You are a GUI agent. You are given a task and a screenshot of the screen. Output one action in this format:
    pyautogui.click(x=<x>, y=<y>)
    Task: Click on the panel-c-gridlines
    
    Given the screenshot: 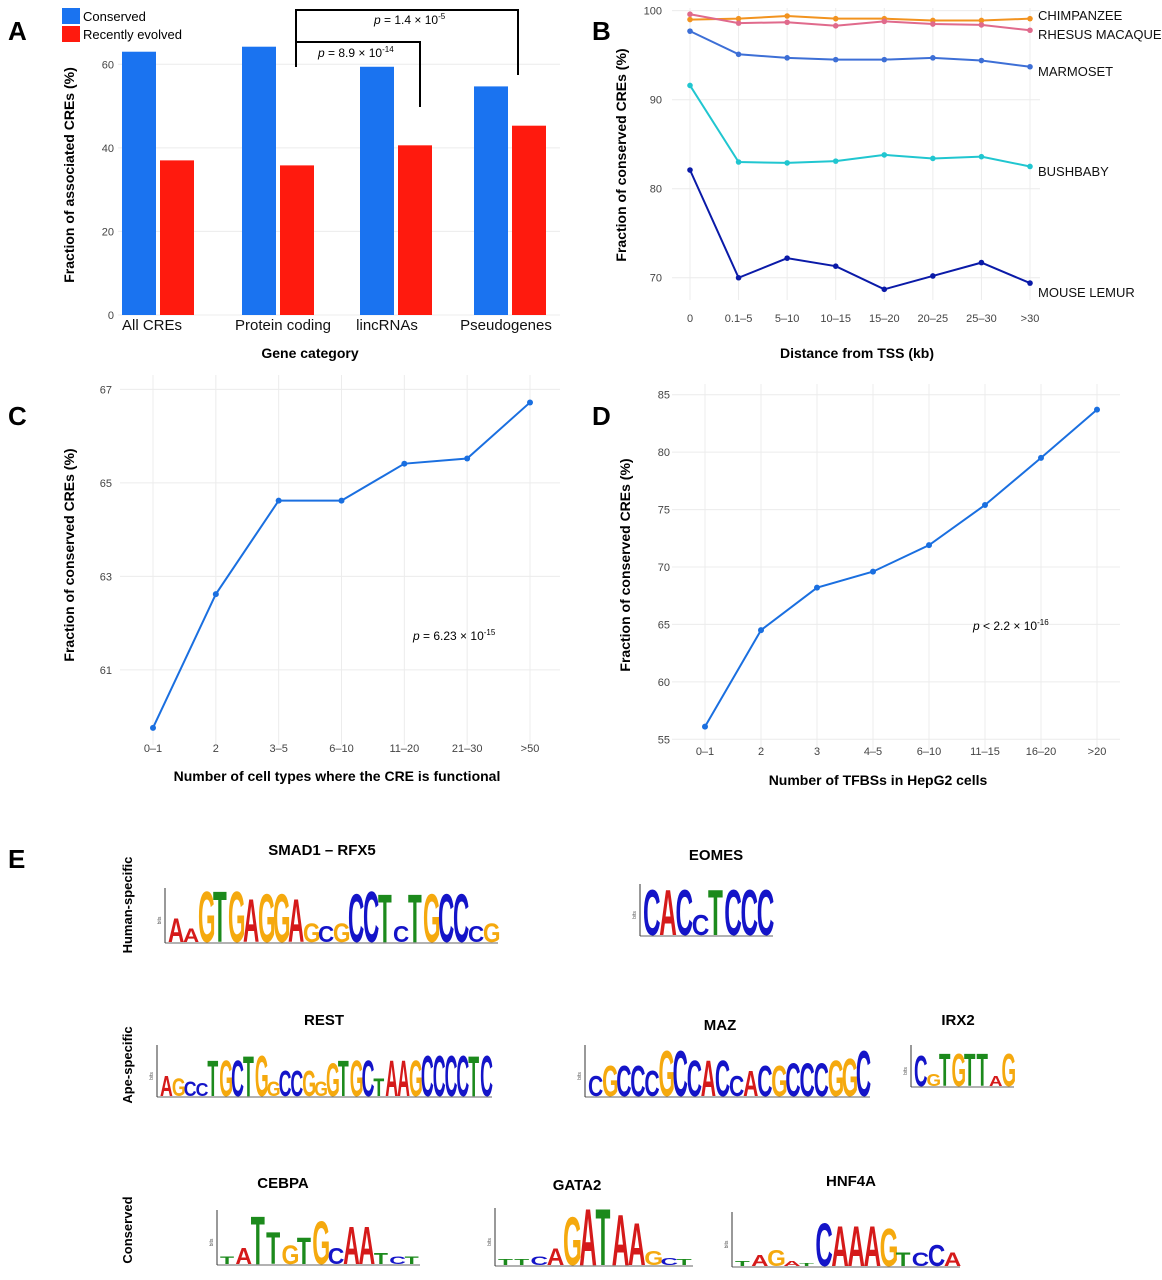 What is the action you would take?
    pyautogui.click(x=340, y=560)
    